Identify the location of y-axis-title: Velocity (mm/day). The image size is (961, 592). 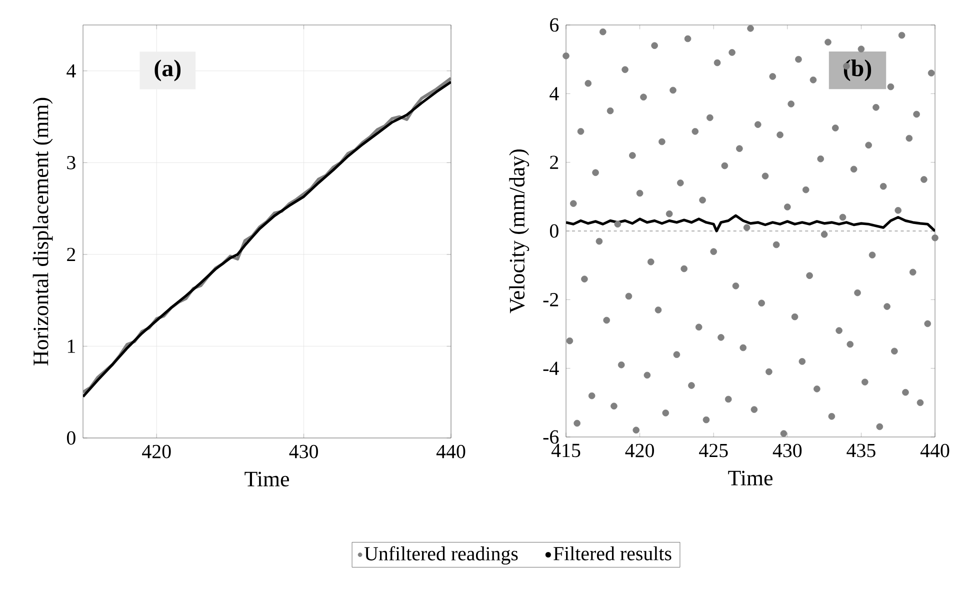
(519, 231).